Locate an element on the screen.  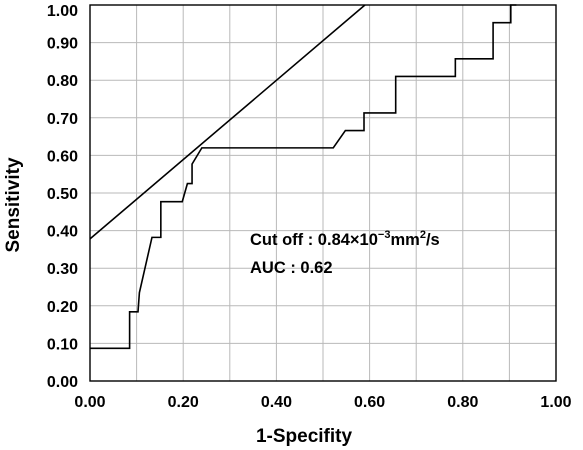
annotation-cutoff-exp: −3 is located at coordinates (384, 235).